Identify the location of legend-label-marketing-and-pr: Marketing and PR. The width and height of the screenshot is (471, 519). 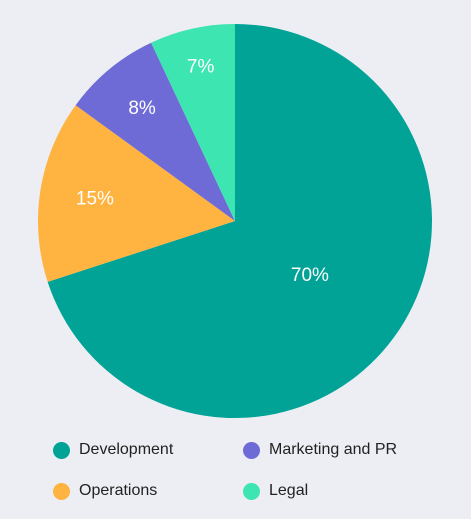
(333, 449).